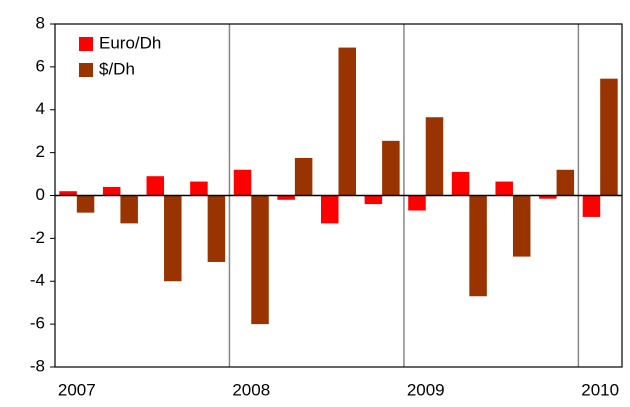 This screenshot has height=407, width=630. Describe the element at coordinates (40, 65) in the screenshot. I see `y-tick-label: 6` at that location.